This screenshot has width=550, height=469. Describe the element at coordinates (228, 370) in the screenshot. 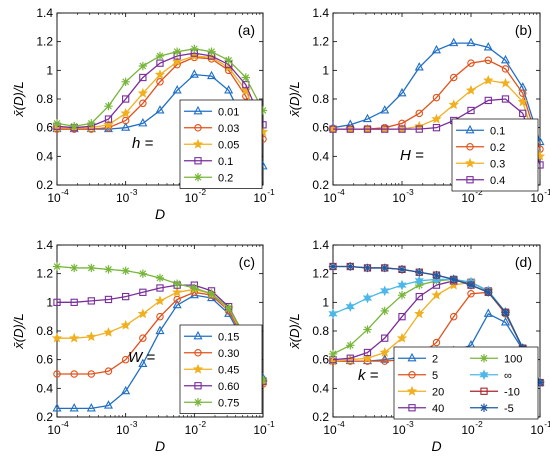

I see `legend-label: 0.45` at that location.